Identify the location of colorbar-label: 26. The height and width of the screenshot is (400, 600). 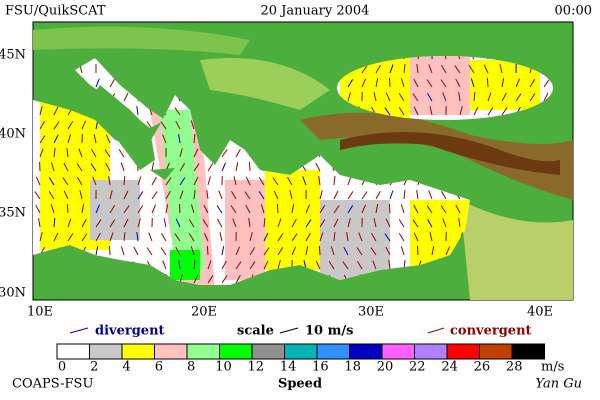
(482, 367).